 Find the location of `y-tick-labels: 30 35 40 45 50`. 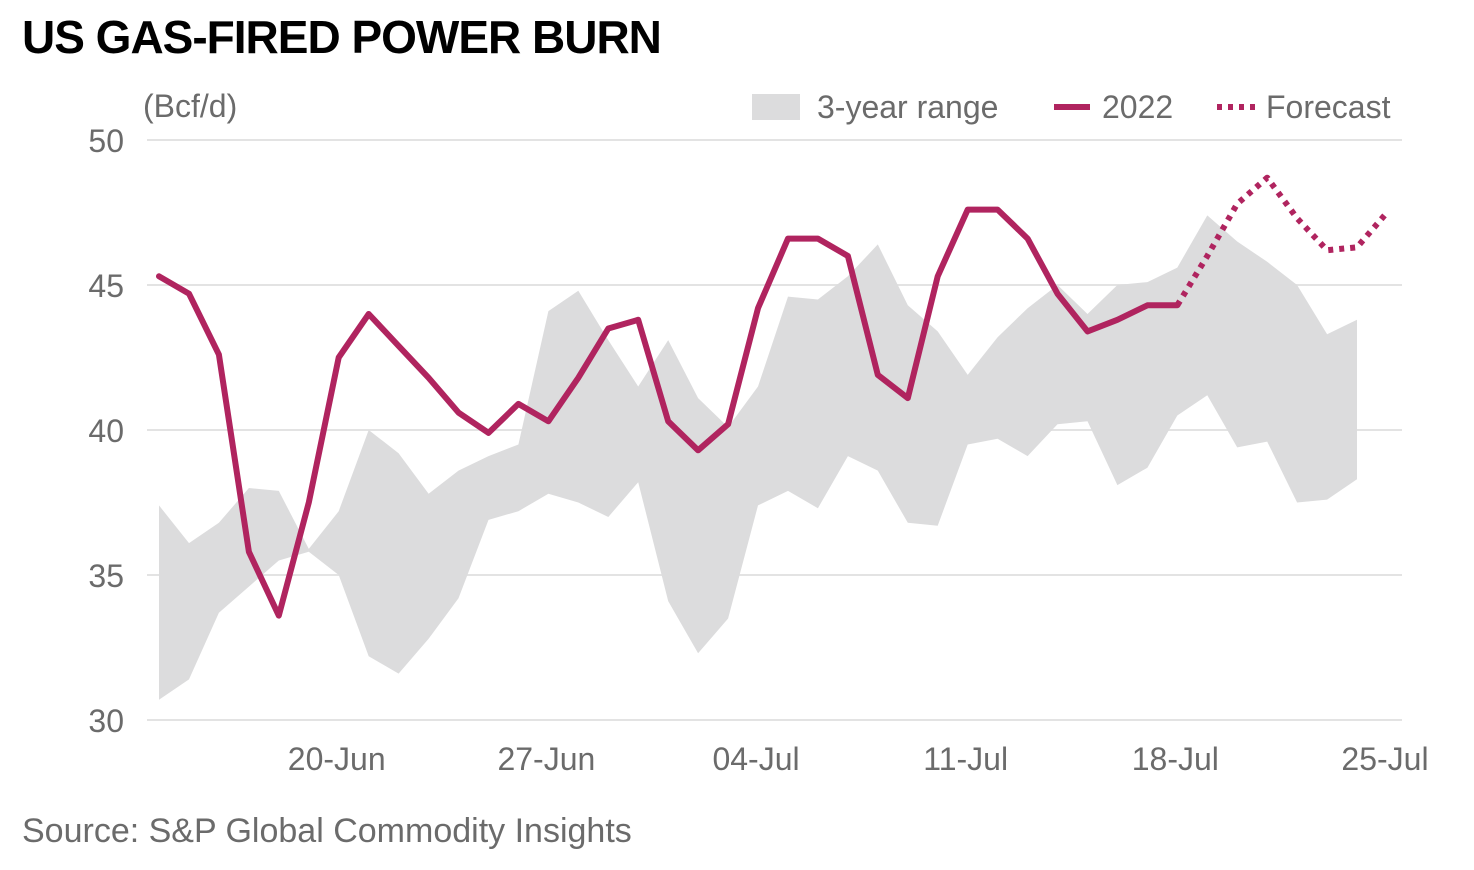

y-tick-labels: 30 35 40 45 50 is located at coordinates (106, 431).